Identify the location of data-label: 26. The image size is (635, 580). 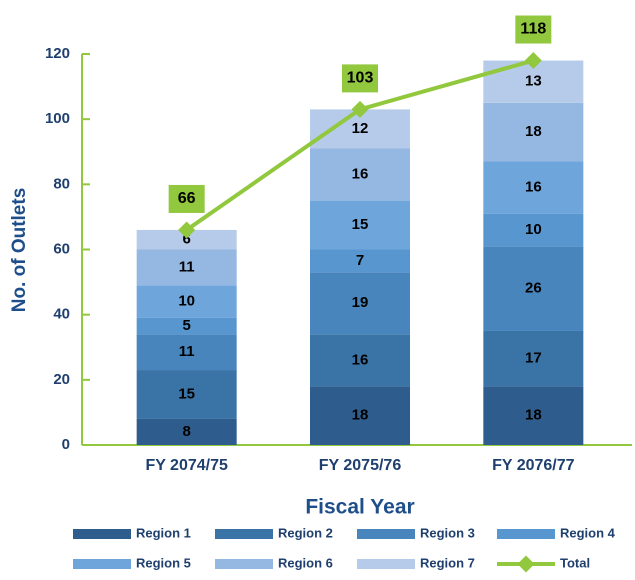
(533, 288).